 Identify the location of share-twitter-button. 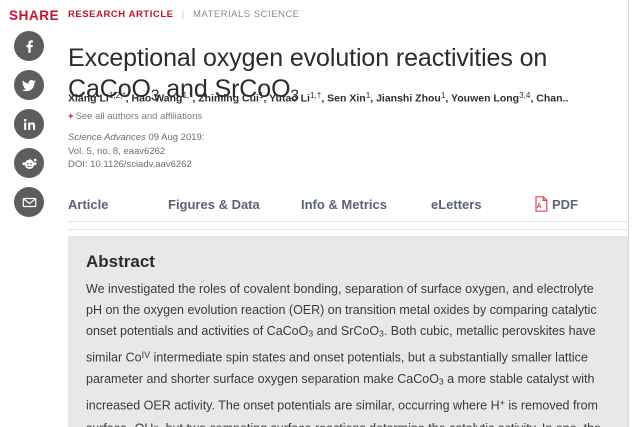
(29, 85).